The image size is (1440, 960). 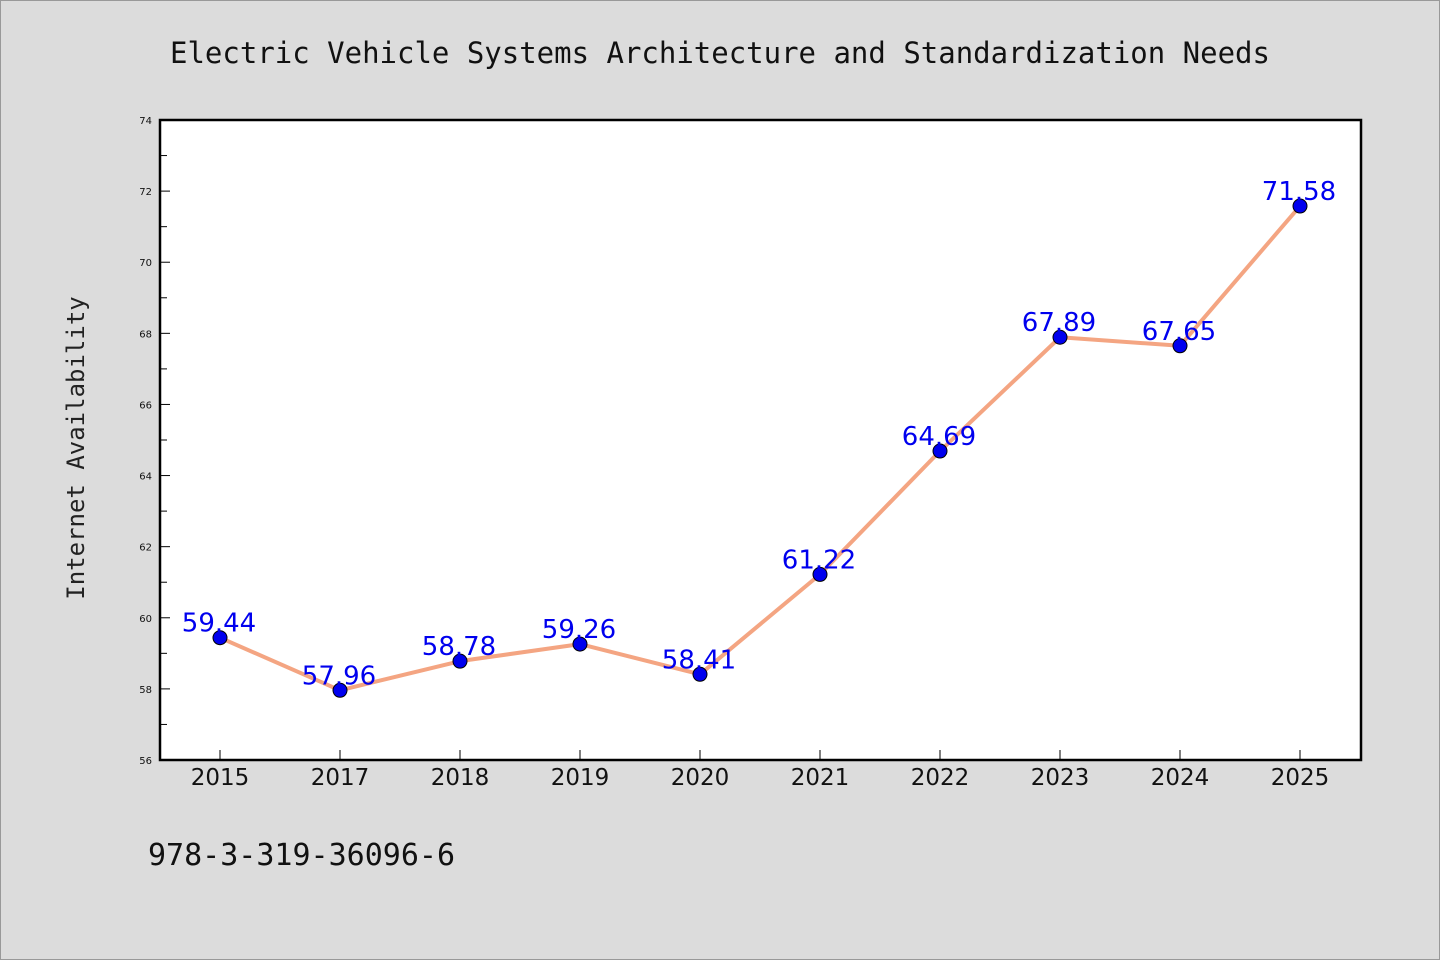 I want to click on y-tick-label: 74, so click(x=145, y=121).